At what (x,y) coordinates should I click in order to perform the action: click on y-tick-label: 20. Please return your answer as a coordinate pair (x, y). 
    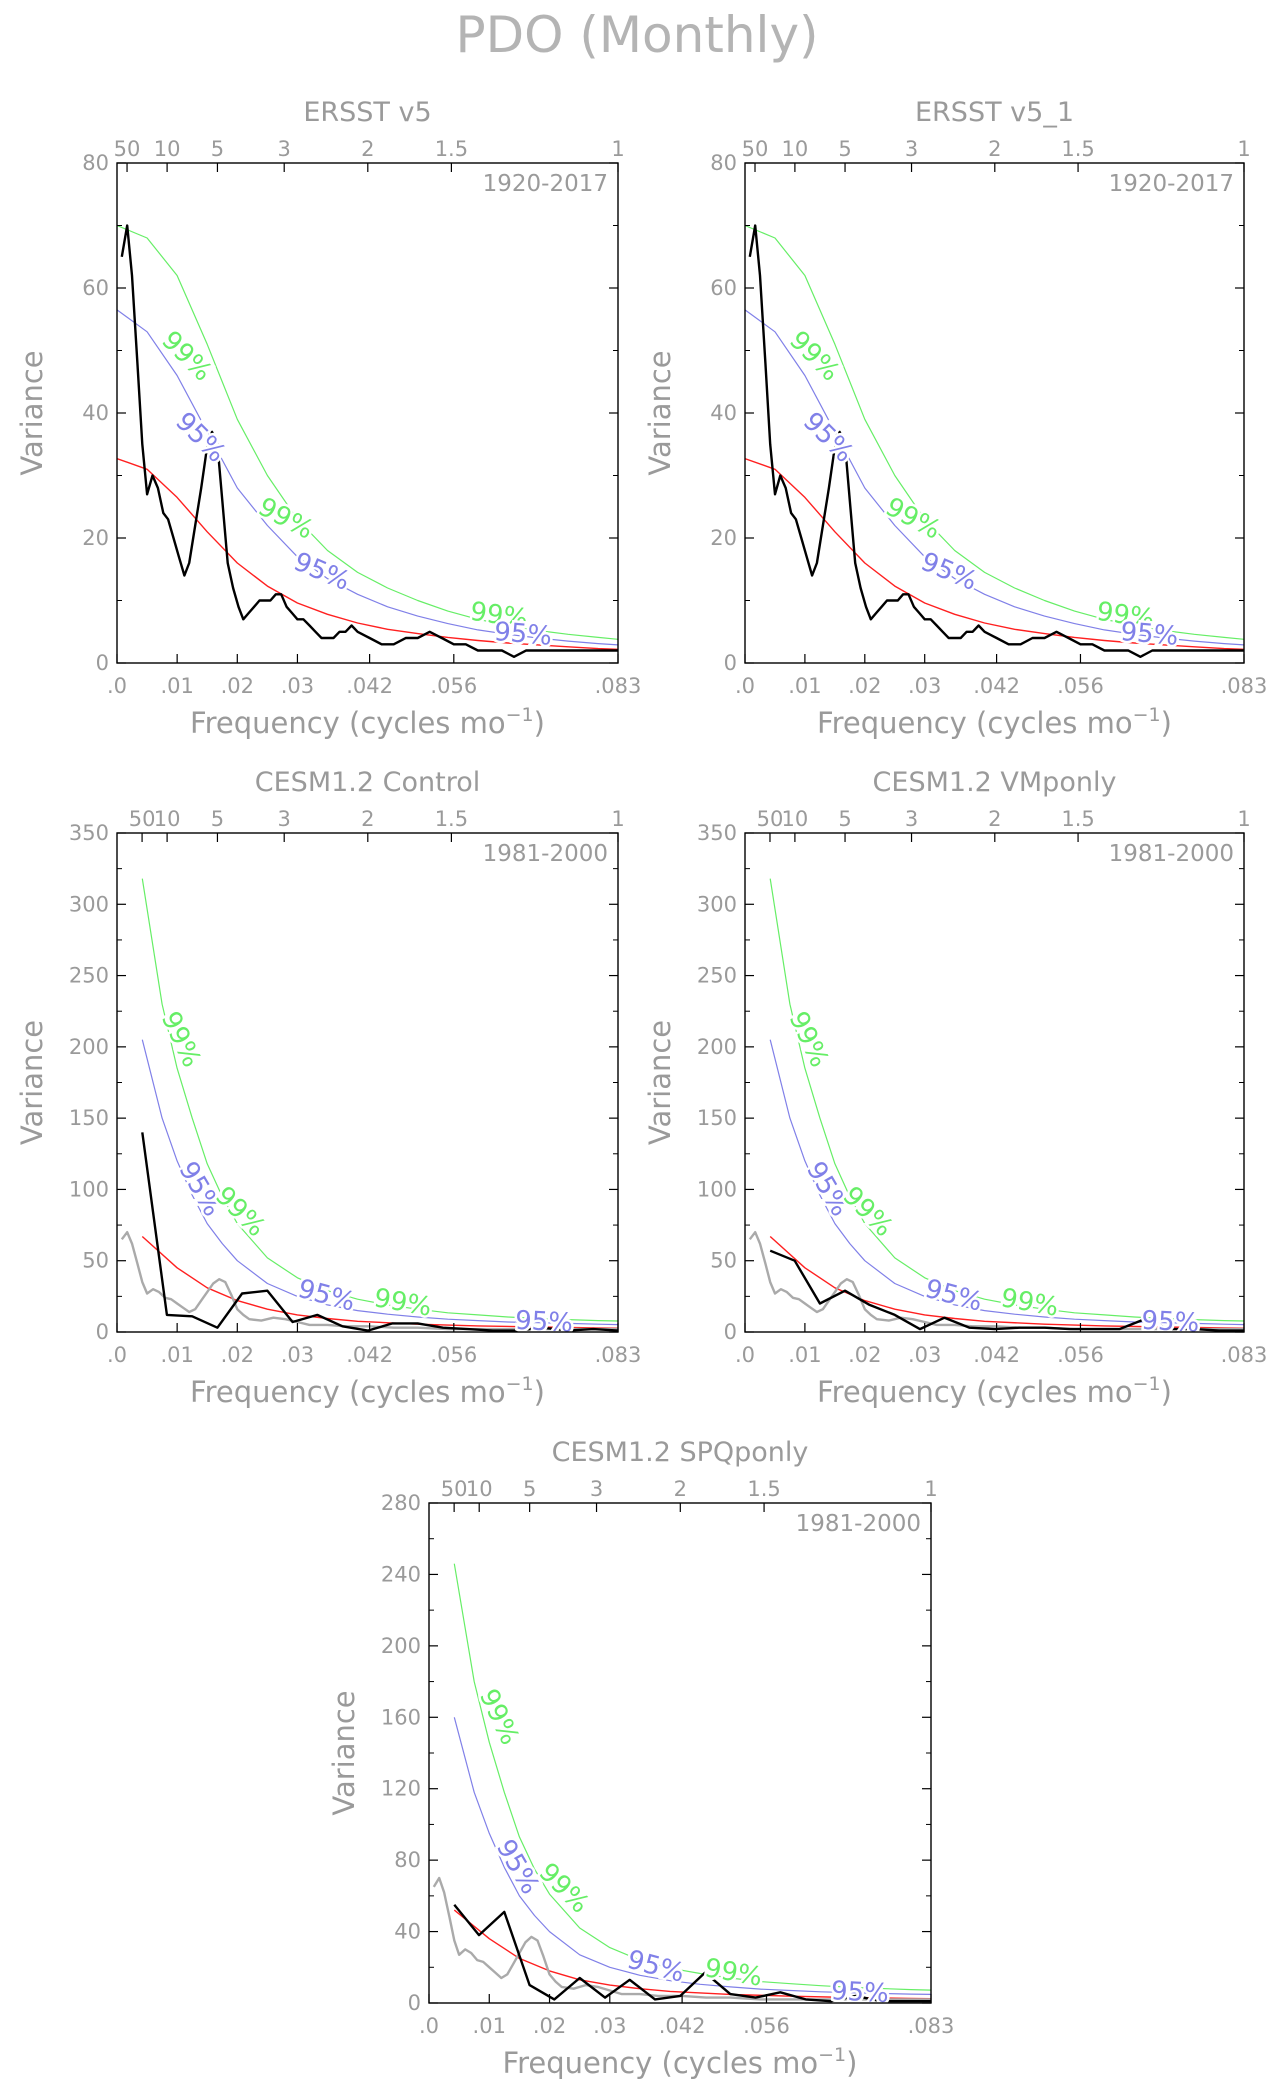
    Looking at the image, I should click on (723, 538).